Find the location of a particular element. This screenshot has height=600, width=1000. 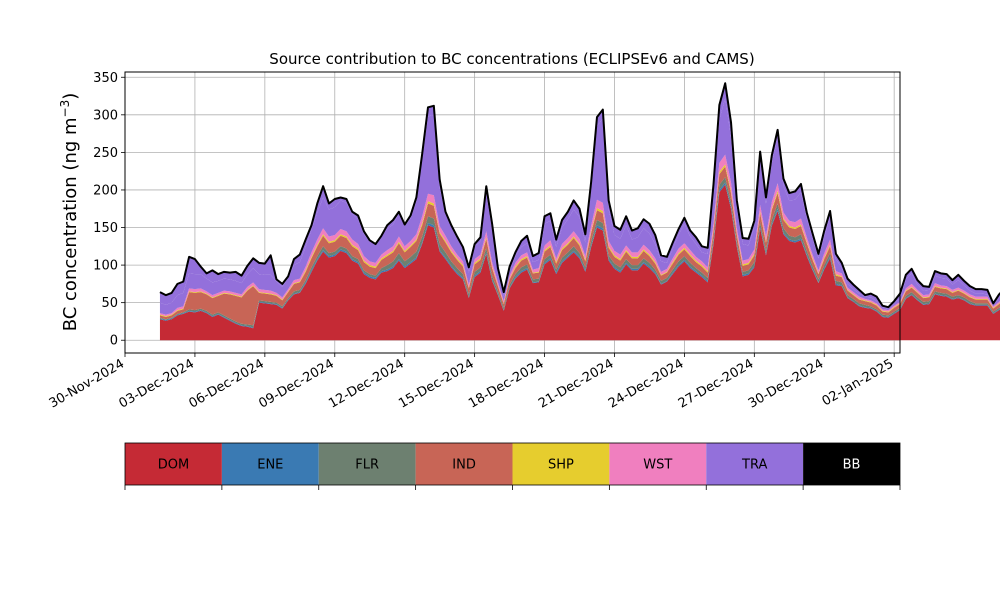

legend-swatch-wst is located at coordinates (658, 464).